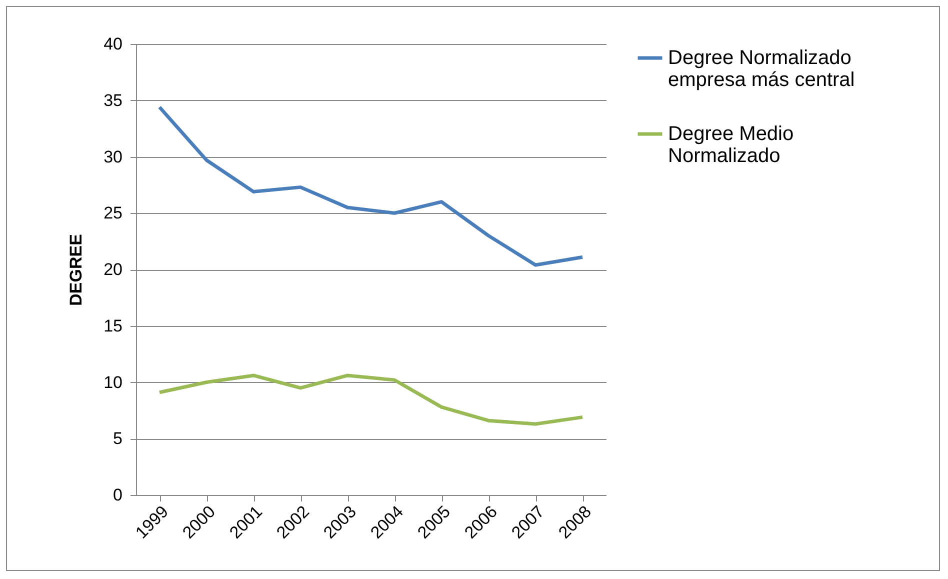 The width and height of the screenshot is (948, 579). What do you see at coordinates (113, 326) in the screenshot?
I see `y-tick-label: 15` at bounding box center [113, 326].